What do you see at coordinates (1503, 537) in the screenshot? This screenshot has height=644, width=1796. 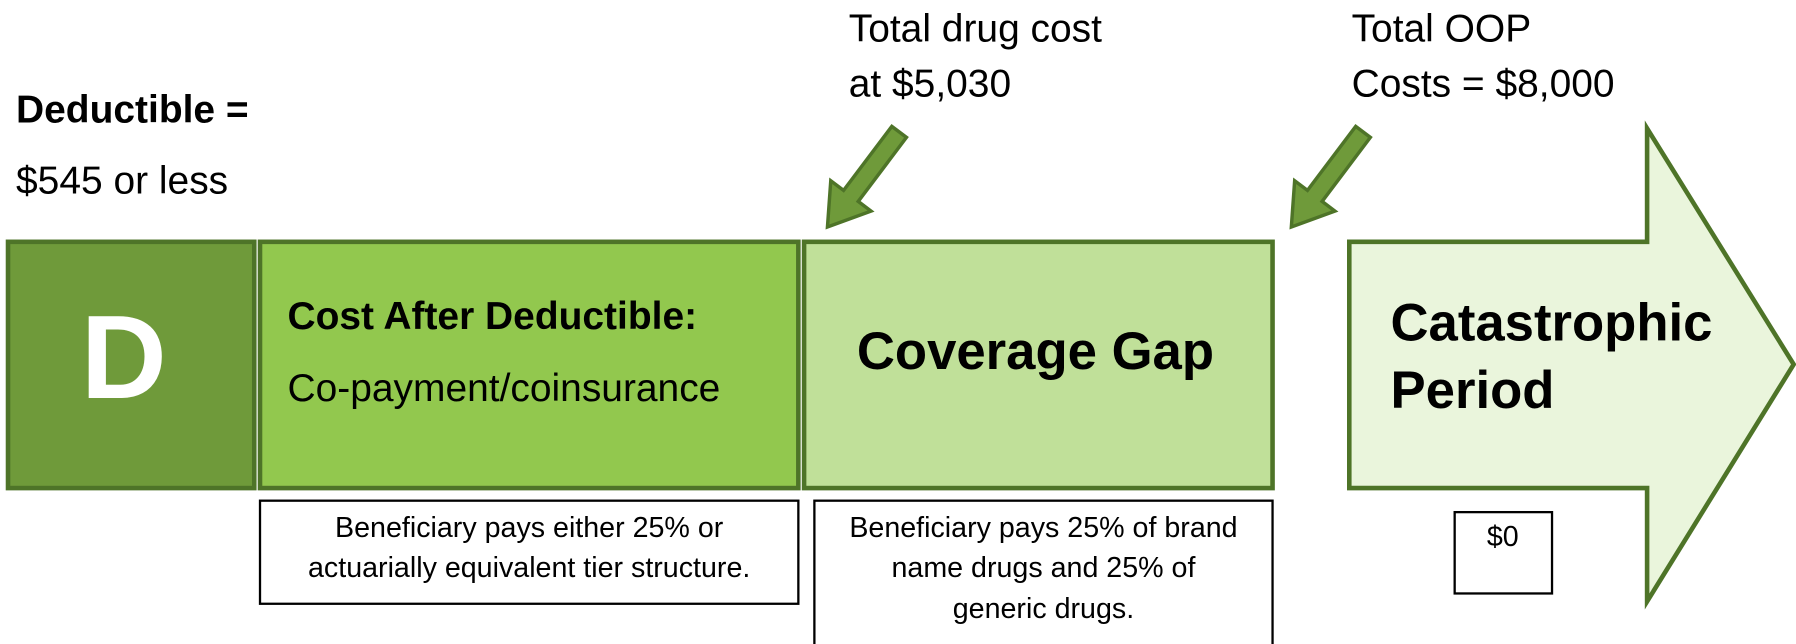 I see `note-text: $0` at bounding box center [1503, 537].